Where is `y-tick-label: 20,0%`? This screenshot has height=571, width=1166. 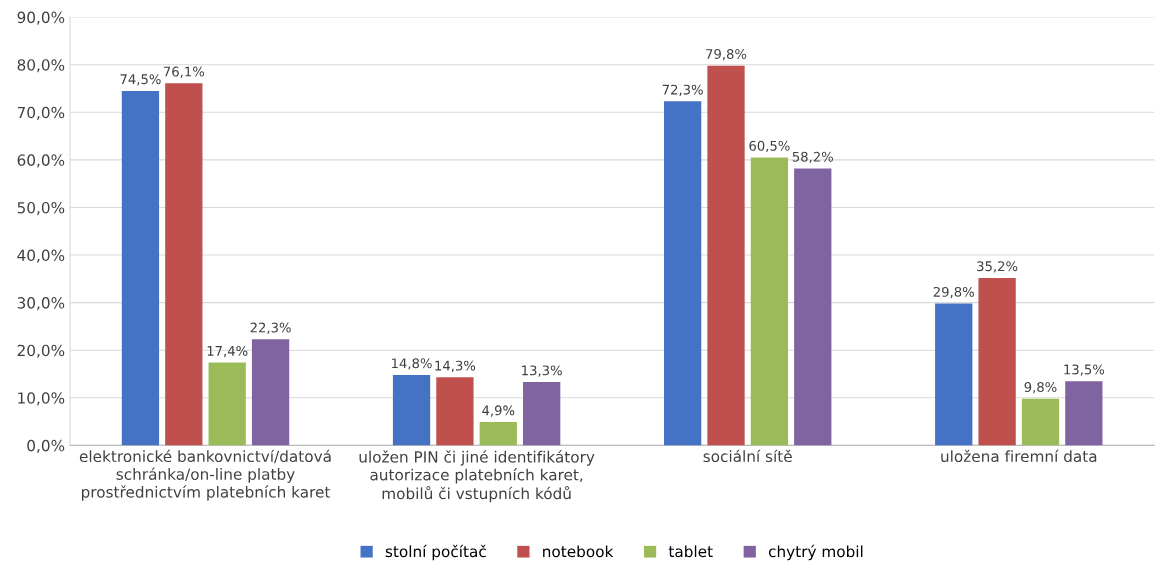
y-tick-label: 20,0% is located at coordinates (41, 351).